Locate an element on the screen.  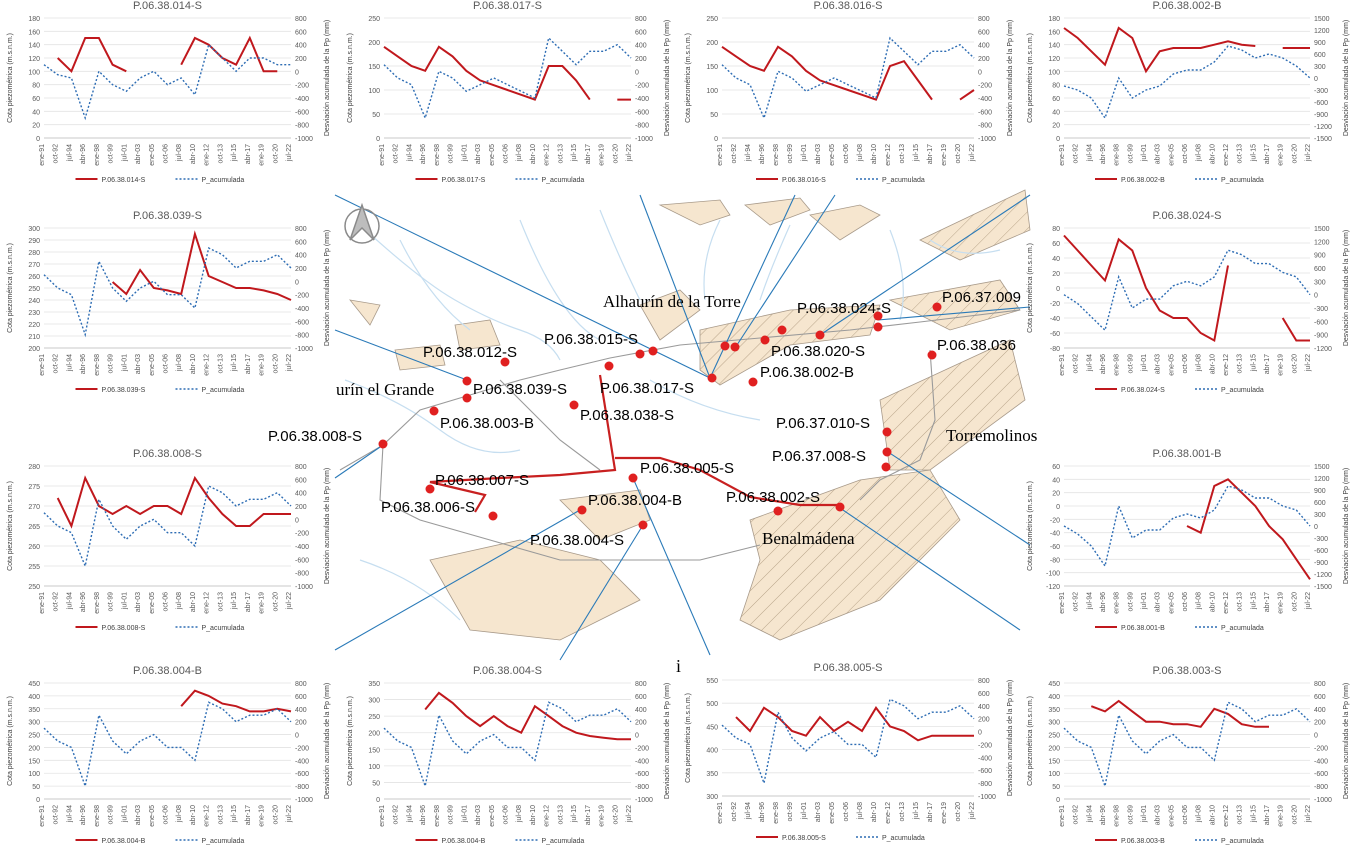
well-markers is located at coordinates (660, 416).